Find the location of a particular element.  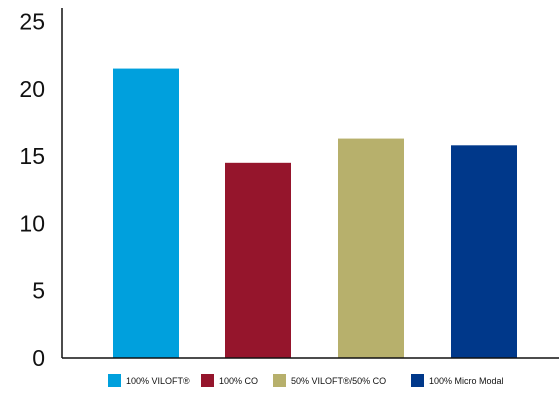

y-tick-label: 25 is located at coordinates (32, 21).